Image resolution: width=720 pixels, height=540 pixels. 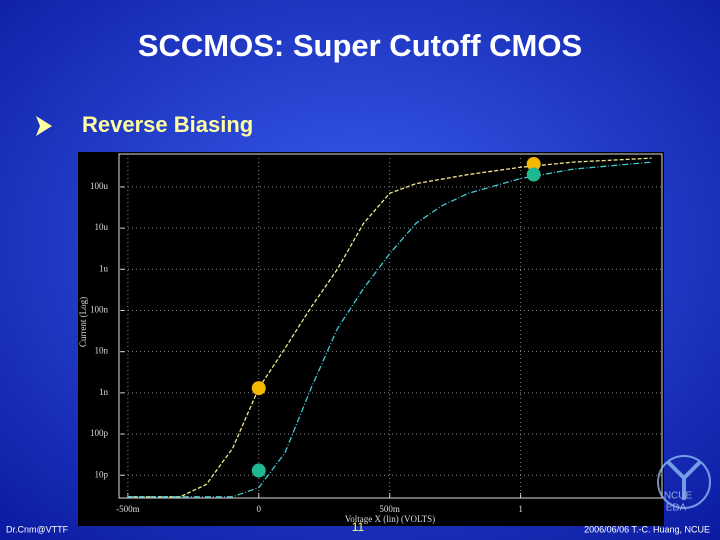 I want to click on y-axis-label: Current (Log), so click(x=83, y=322).